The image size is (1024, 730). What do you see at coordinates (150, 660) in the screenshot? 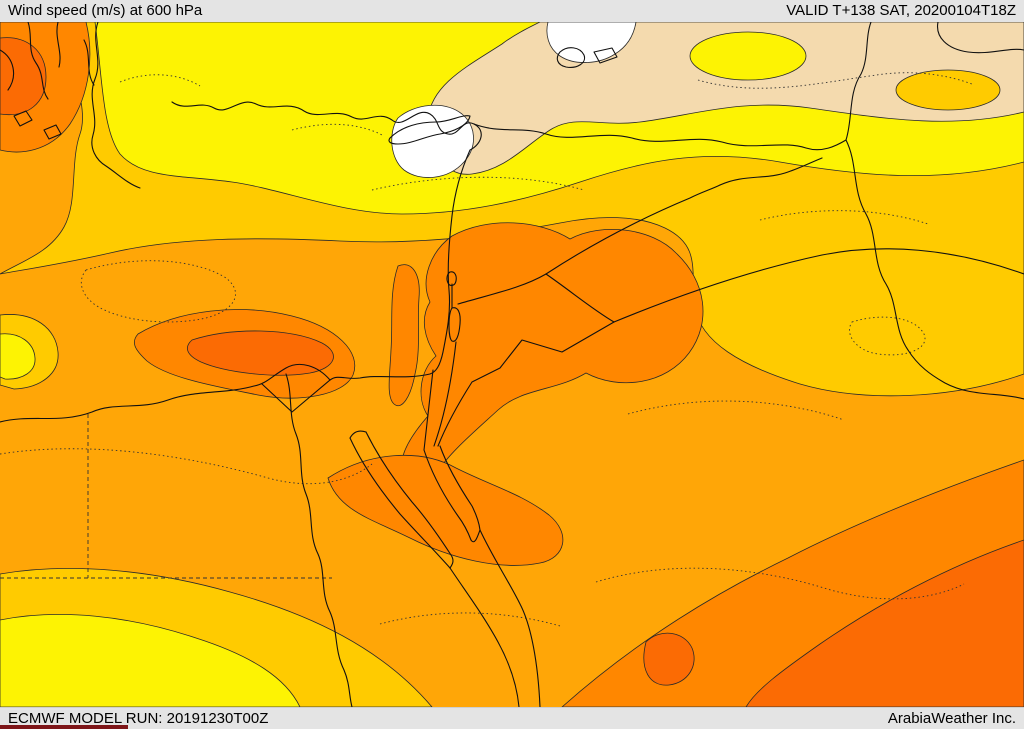
I see `contour-region-yellow-southwest` at bounding box center [150, 660].